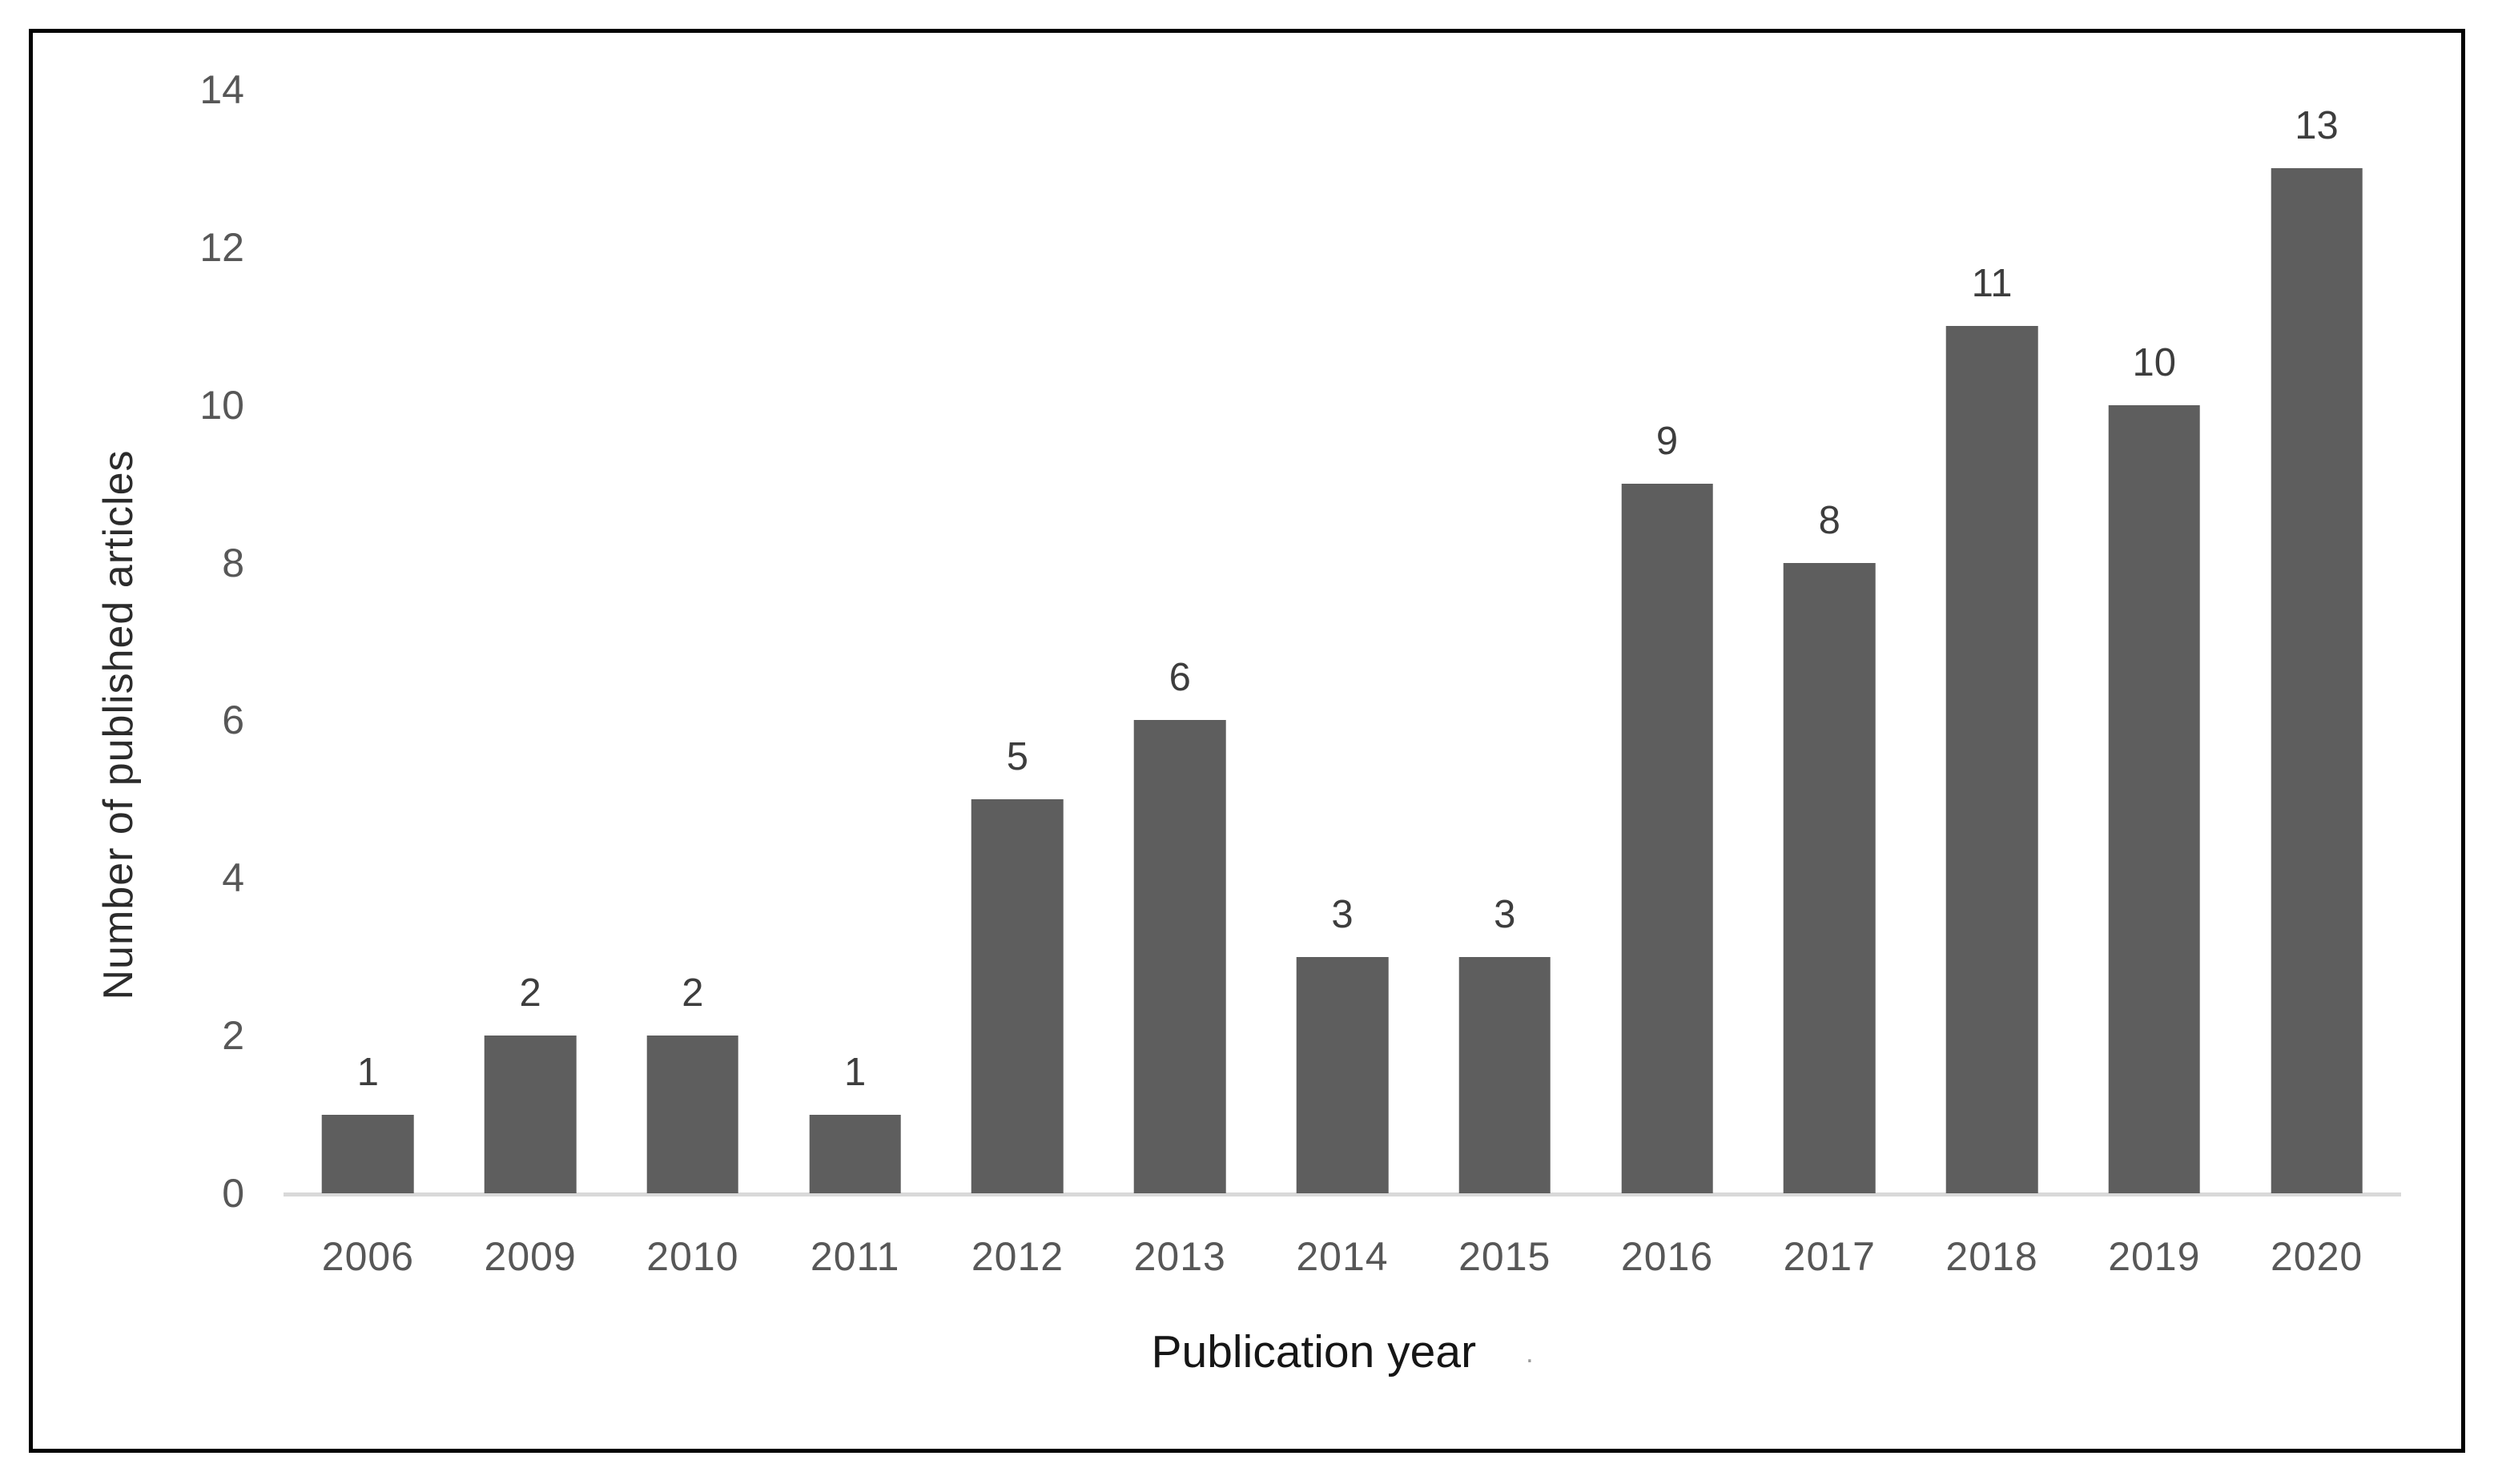 Image resolution: width=2498 pixels, height=1484 pixels. What do you see at coordinates (855, 1256) in the screenshot?
I see `x-tick-label: 2011` at bounding box center [855, 1256].